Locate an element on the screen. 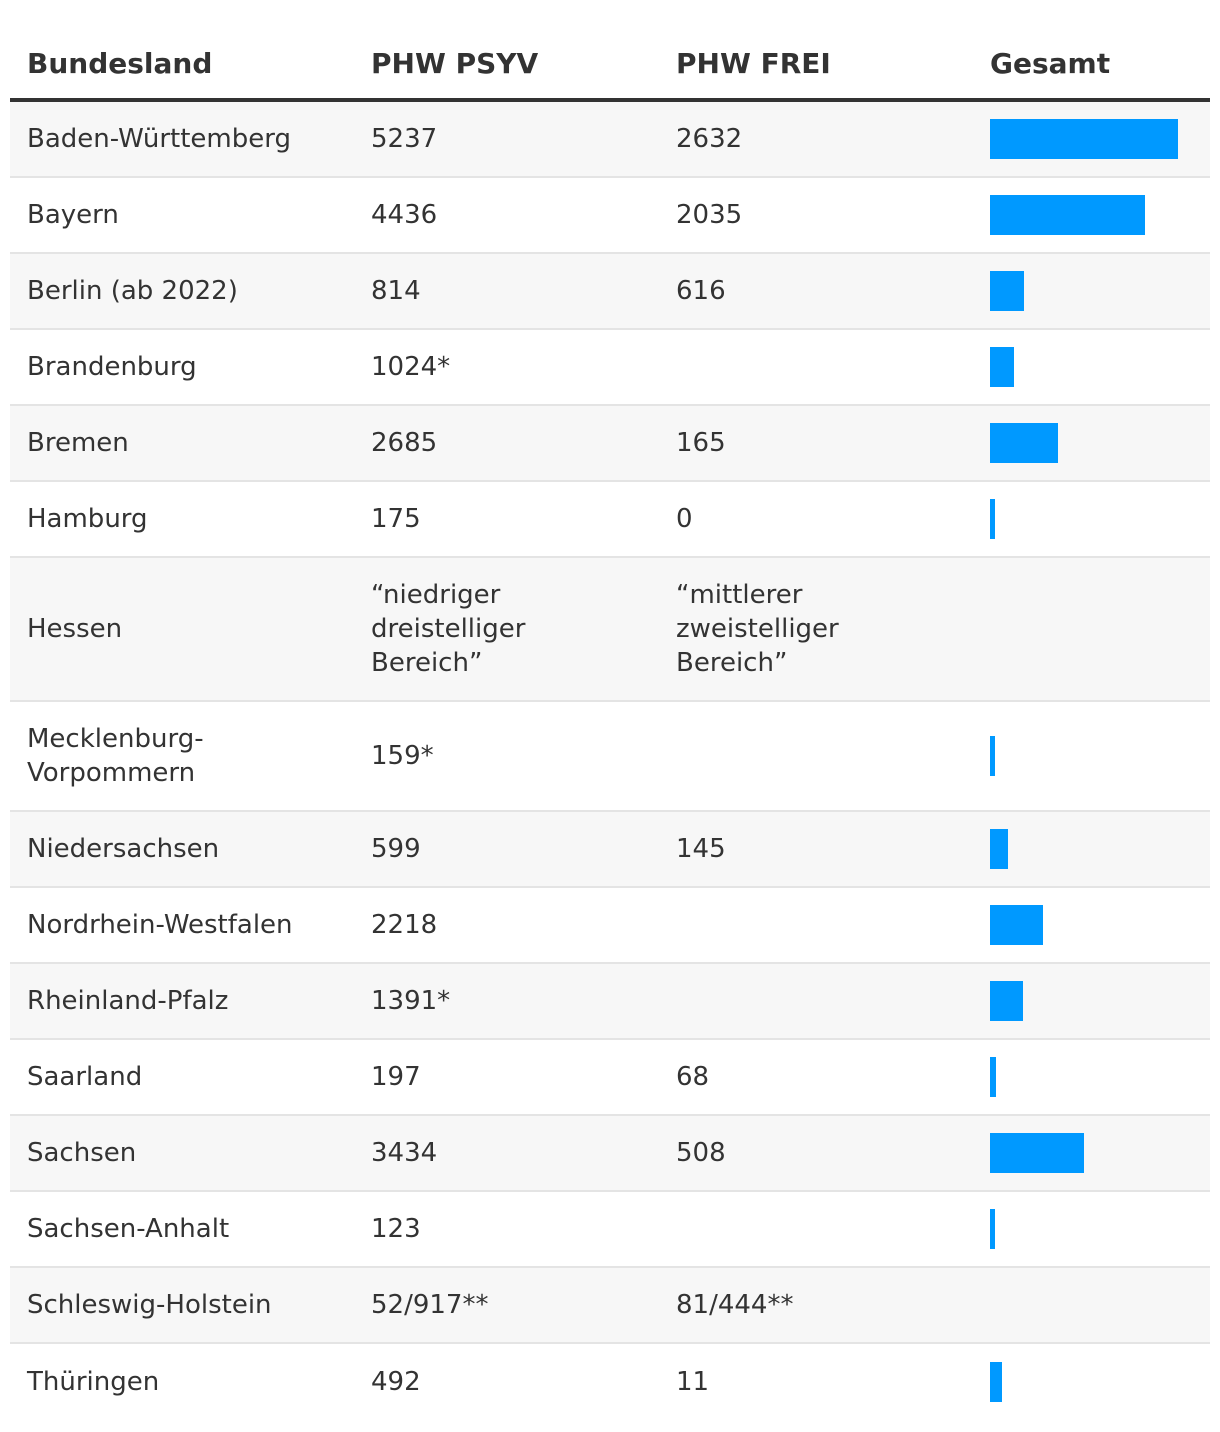  cell-bundesland: Hessen is located at coordinates (75, 629).